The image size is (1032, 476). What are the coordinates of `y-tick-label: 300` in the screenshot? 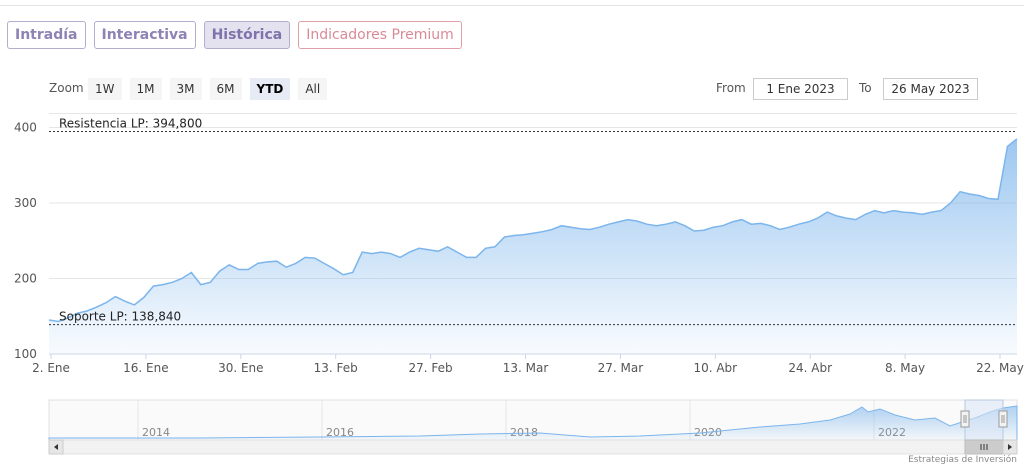 It's located at (25, 203).